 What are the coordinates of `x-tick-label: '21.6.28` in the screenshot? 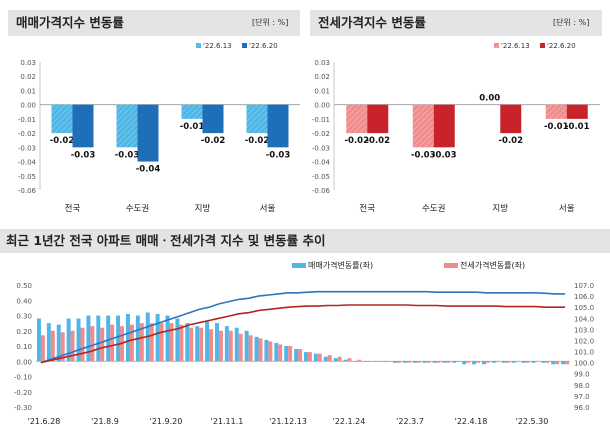 It's located at (44, 421).